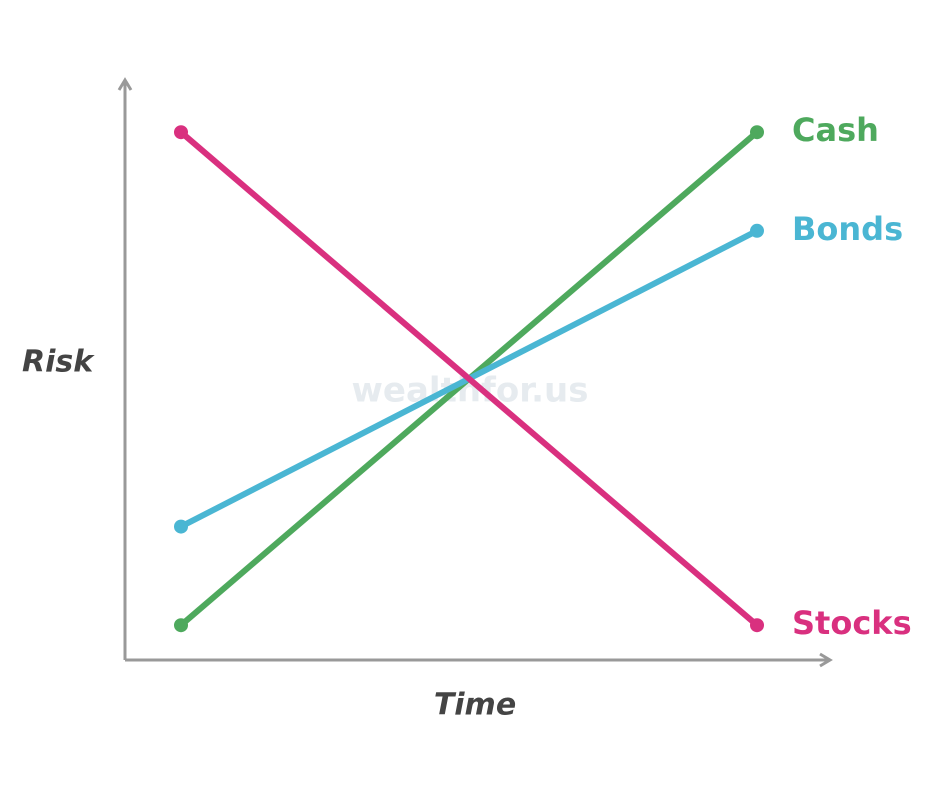 Image resolution: width=940 pixels, height=788 pixels. I want to click on series-label: Bonds, so click(847, 229).